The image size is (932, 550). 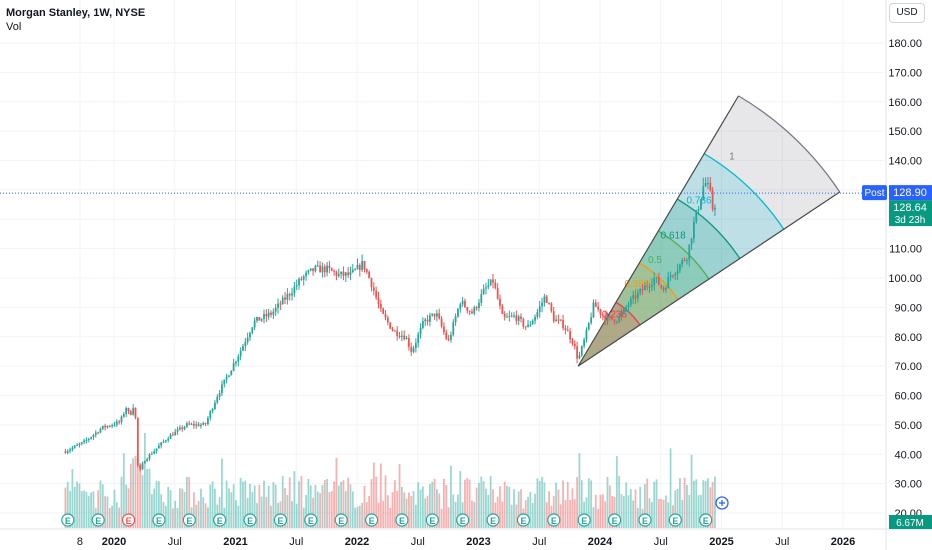 I want to click on y-tick-label: 100.00, so click(x=905, y=279).